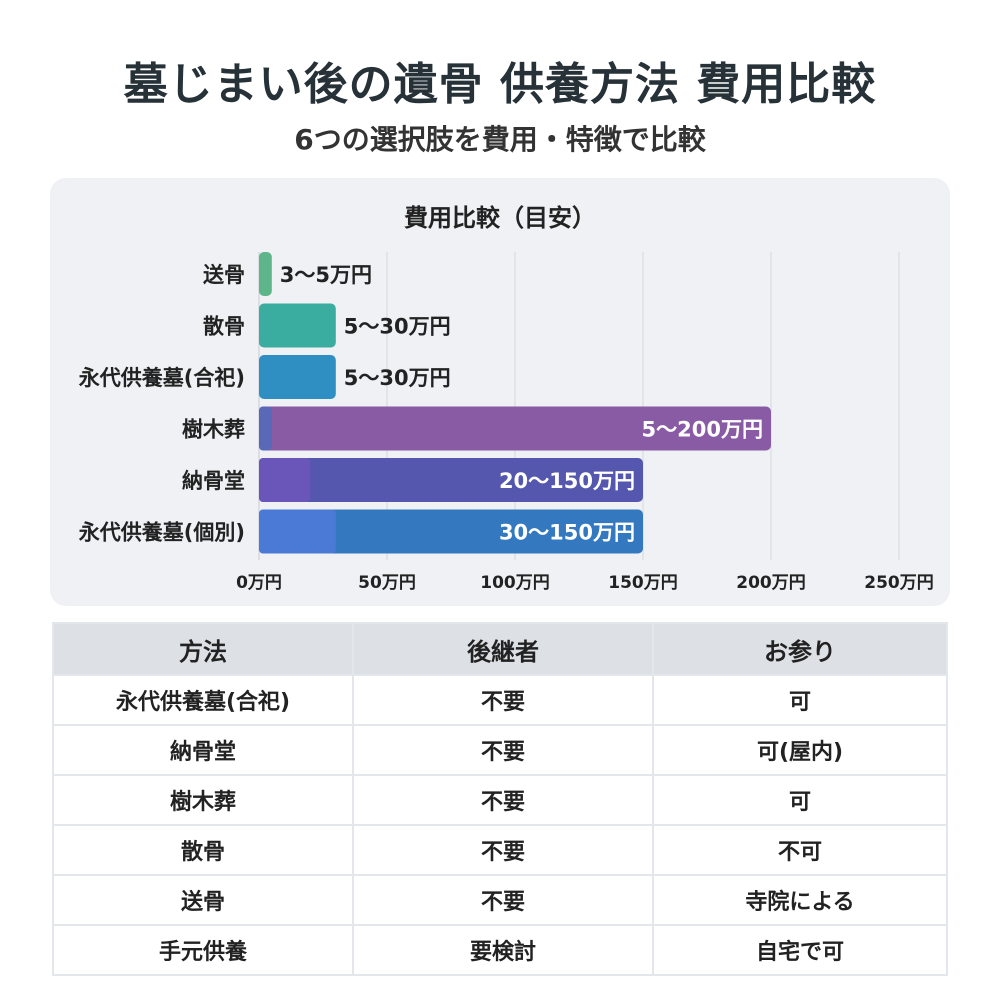 Image resolution: width=1000 pixels, height=1000 pixels. What do you see at coordinates (387, 583) in the screenshot?
I see `x-tick-label: 50万円` at bounding box center [387, 583].